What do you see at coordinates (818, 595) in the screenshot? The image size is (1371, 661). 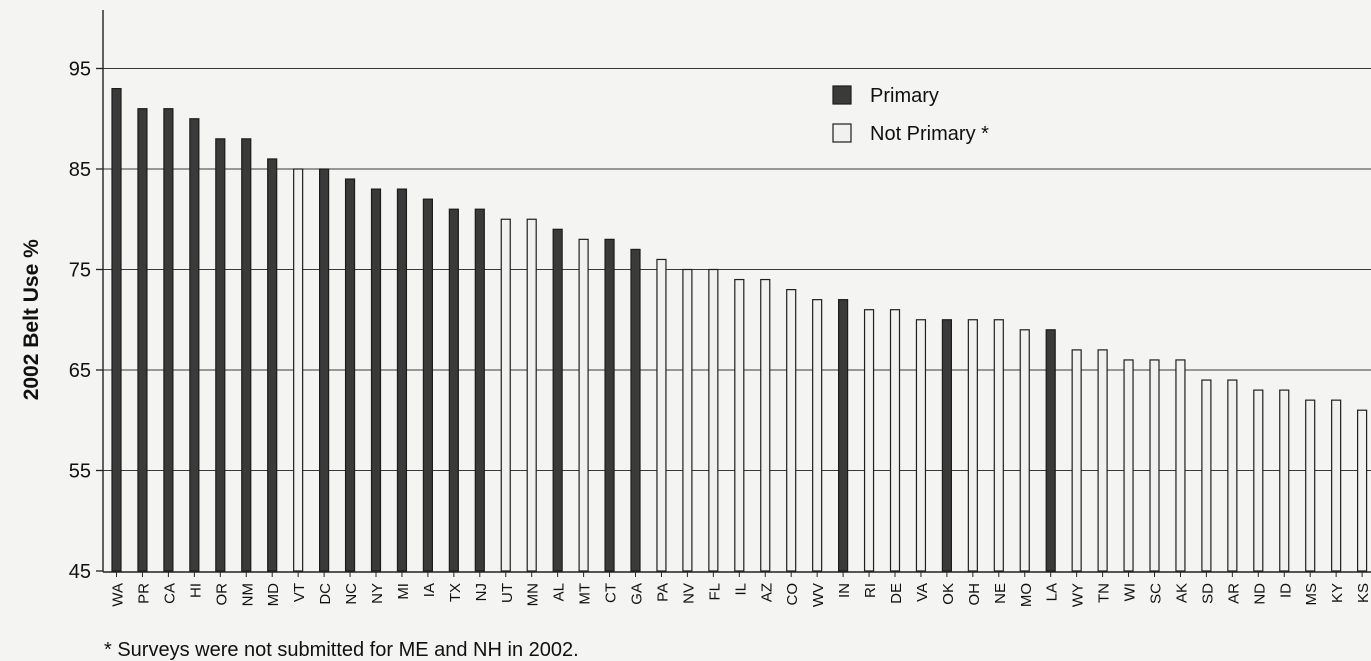 I see `x-tick-label-wv: WV` at bounding box center [818, 595].